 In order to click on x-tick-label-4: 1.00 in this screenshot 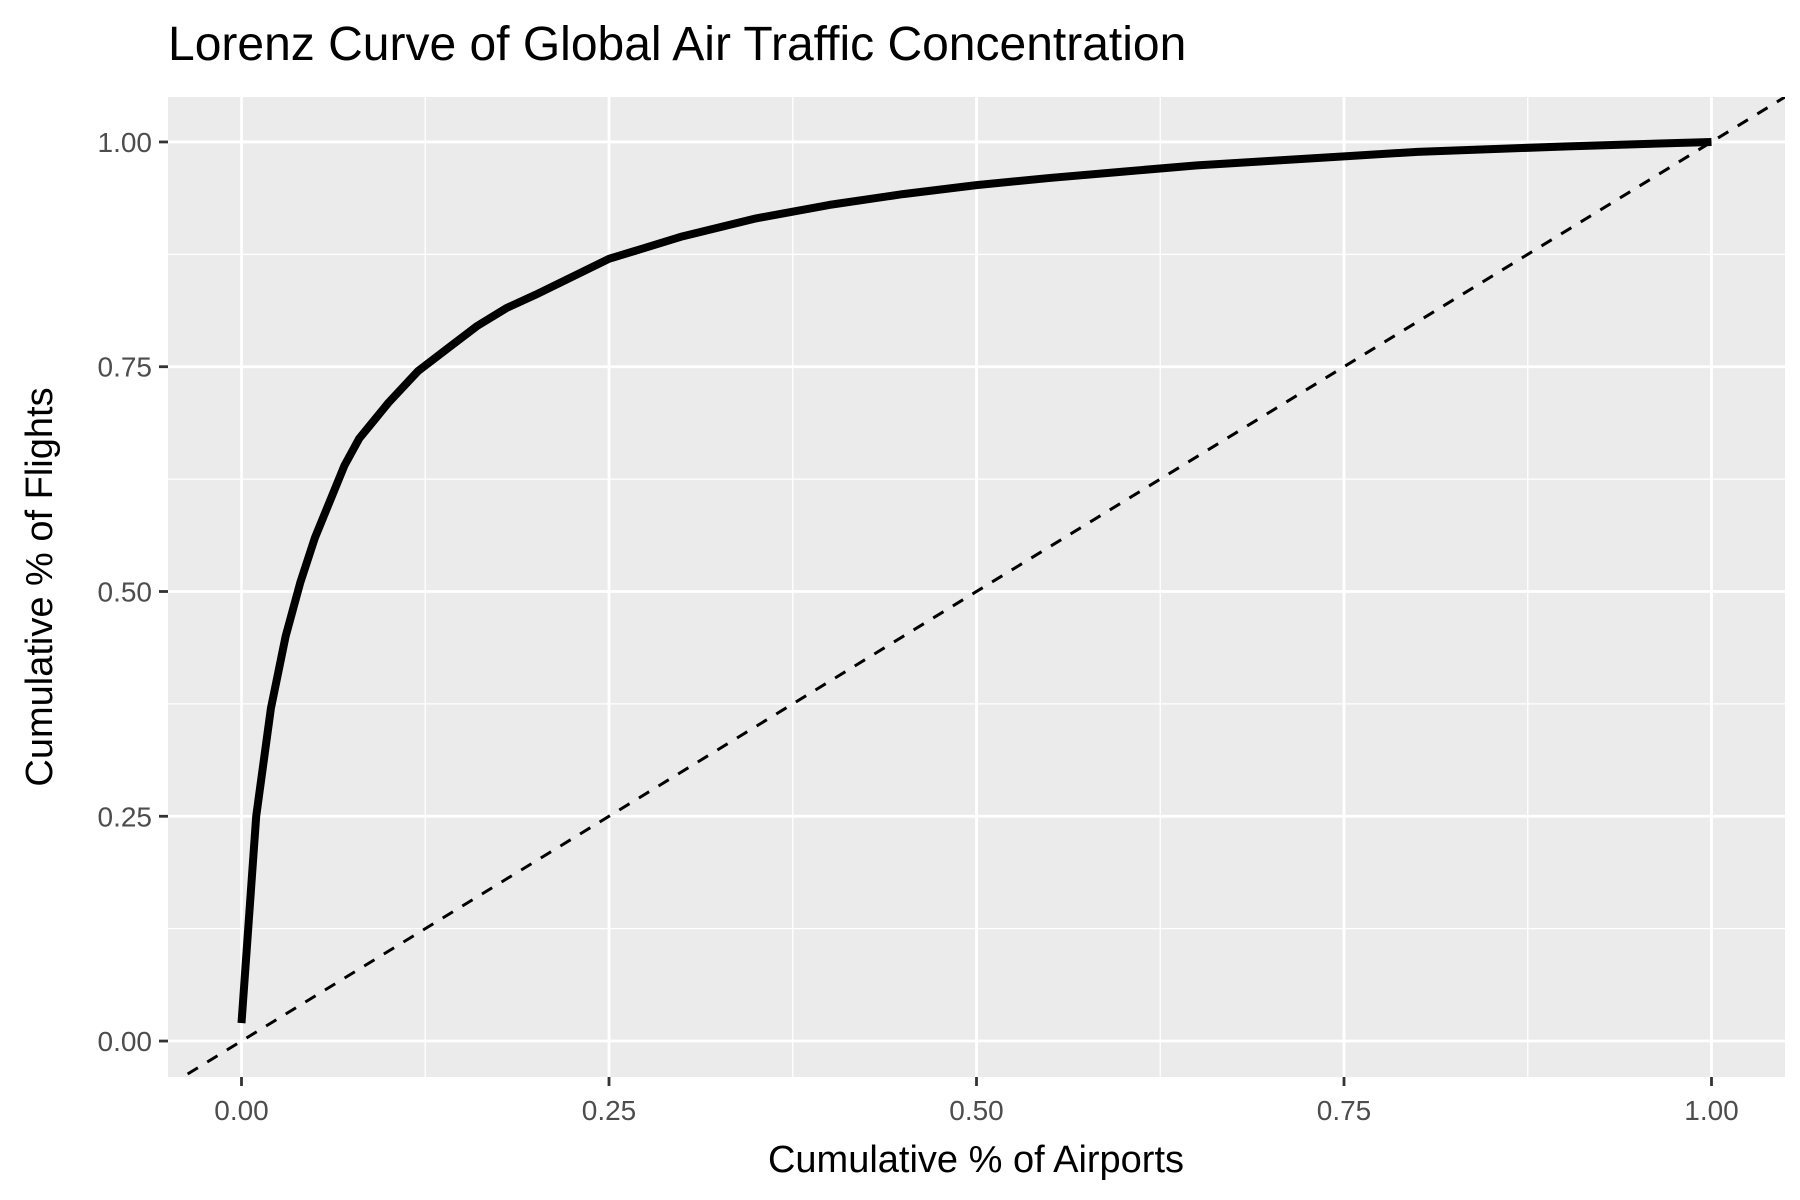, I will do `click(1711, 1110)`.